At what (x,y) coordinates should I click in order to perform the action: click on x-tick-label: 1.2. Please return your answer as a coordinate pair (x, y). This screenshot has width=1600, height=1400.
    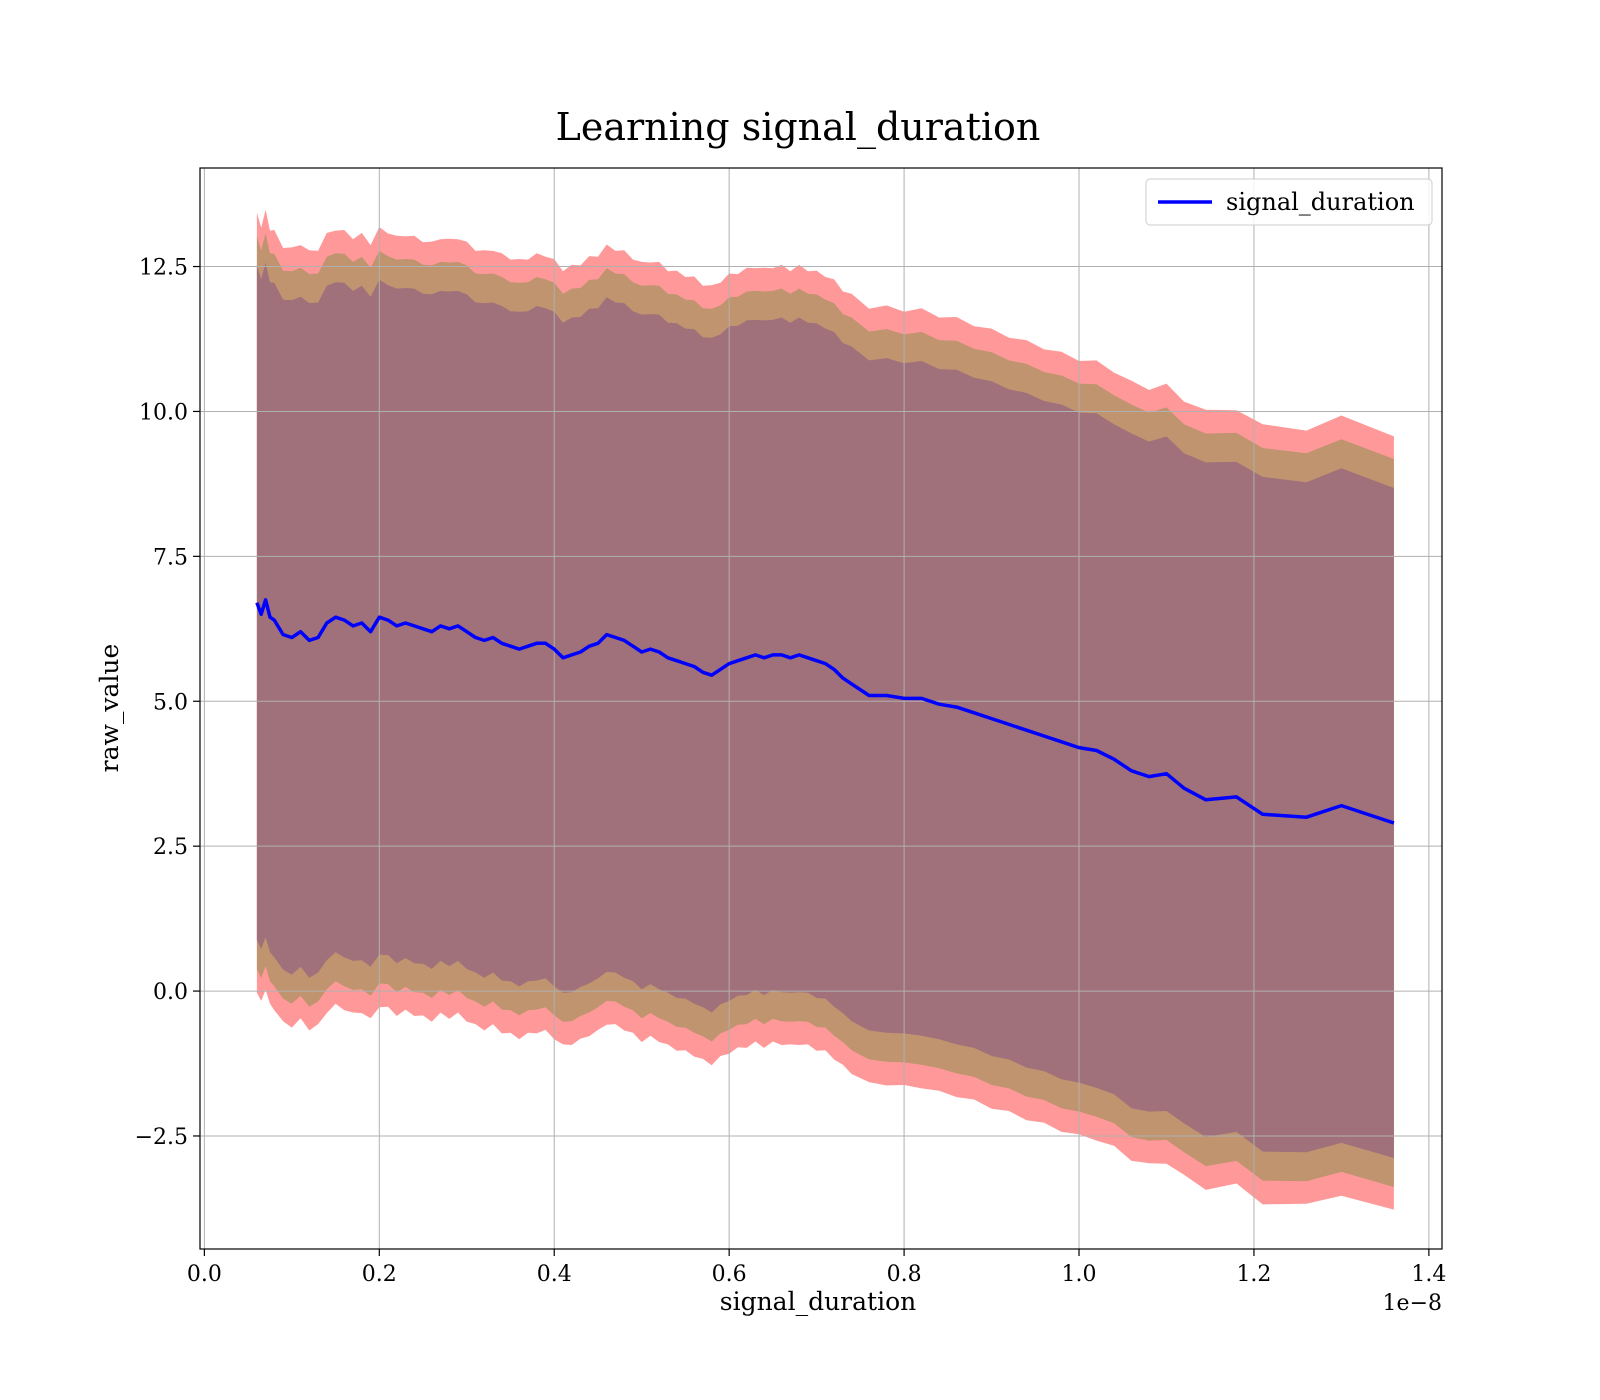
    Looking at the image, I should click on (1253, 1274).